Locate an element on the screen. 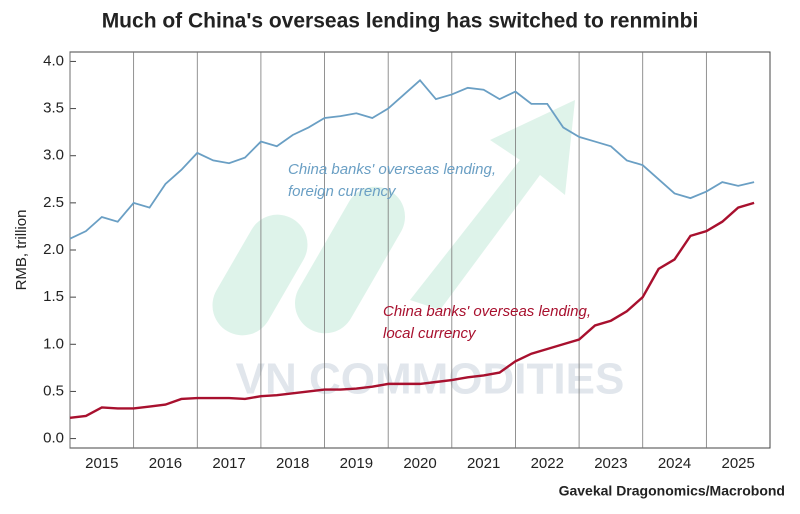 The width and height of the screenshot is (800, 514). x-tick-label: 2021 is located at coordinates (483, 463).